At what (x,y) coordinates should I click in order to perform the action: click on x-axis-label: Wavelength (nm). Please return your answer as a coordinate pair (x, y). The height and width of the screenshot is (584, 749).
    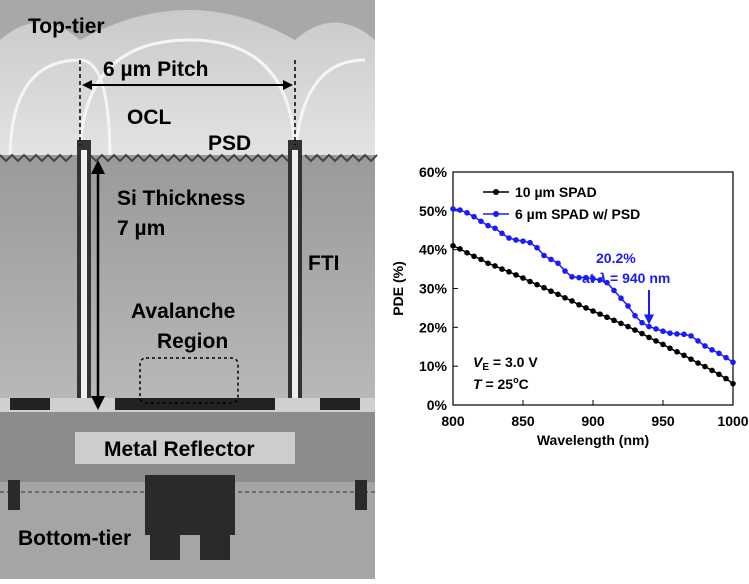
    Looking at the image, I should click on (593, 440).